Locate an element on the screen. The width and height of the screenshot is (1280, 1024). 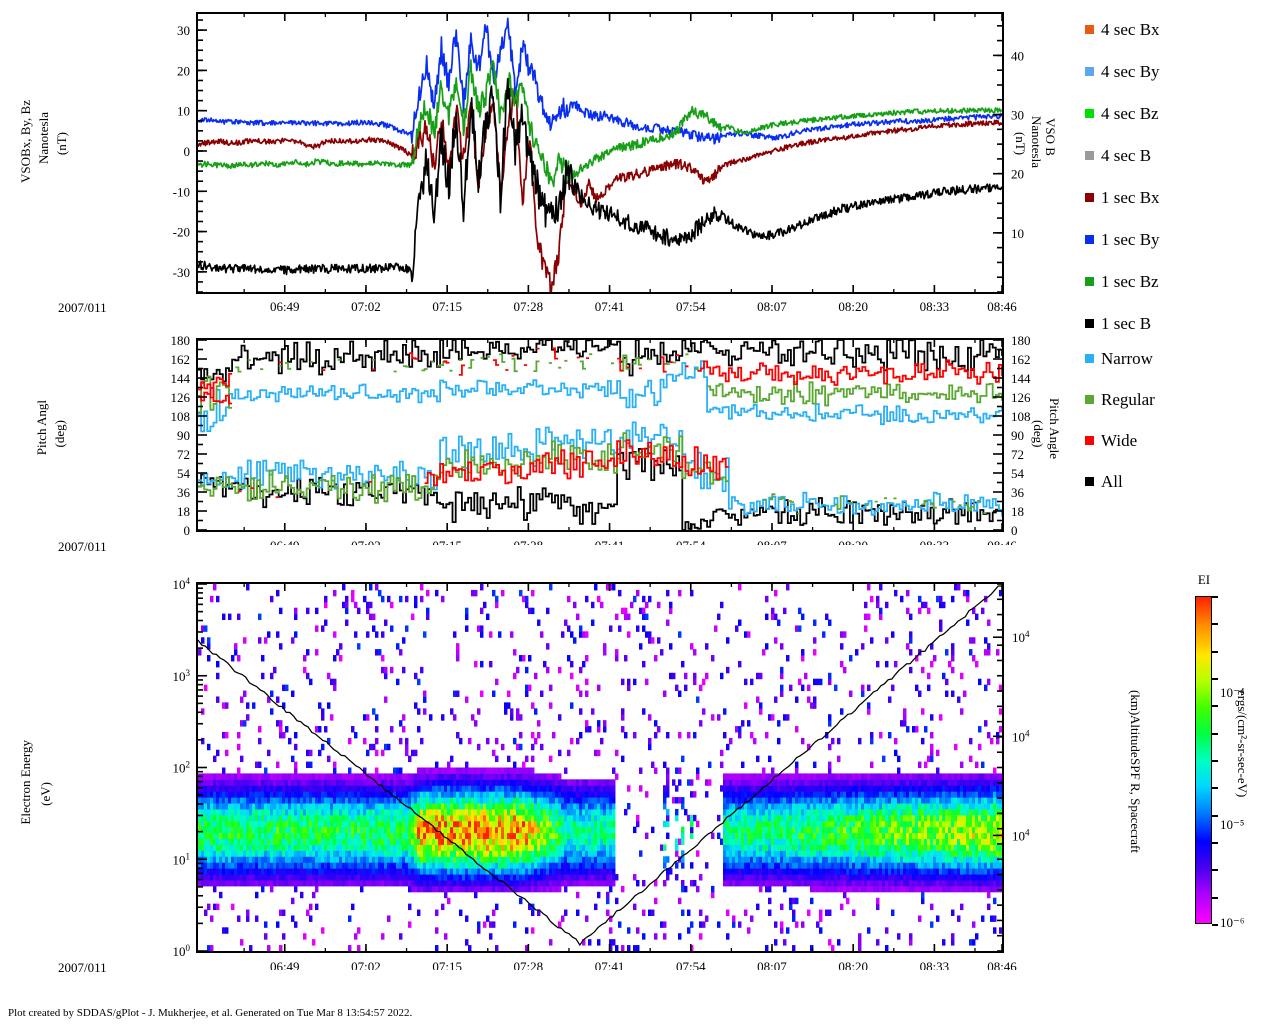
legend-item-all: All is located at coordinates (1104, 481).